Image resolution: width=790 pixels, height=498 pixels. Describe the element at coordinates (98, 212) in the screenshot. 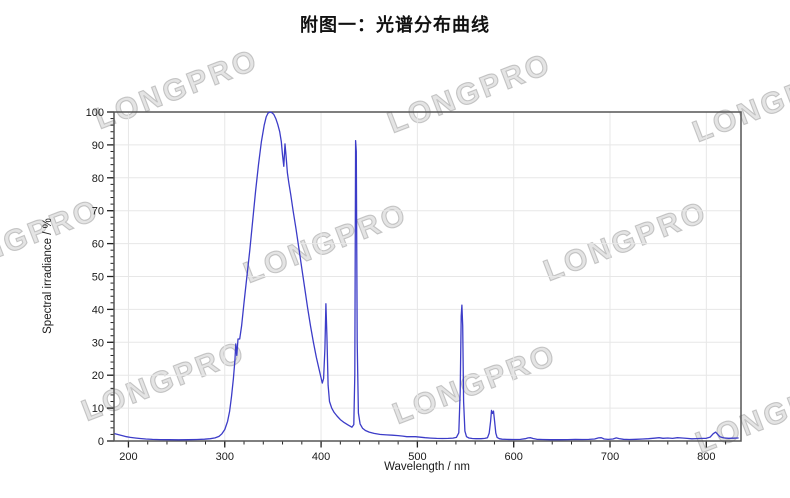

I see `y-tick-label: 70` at that location.